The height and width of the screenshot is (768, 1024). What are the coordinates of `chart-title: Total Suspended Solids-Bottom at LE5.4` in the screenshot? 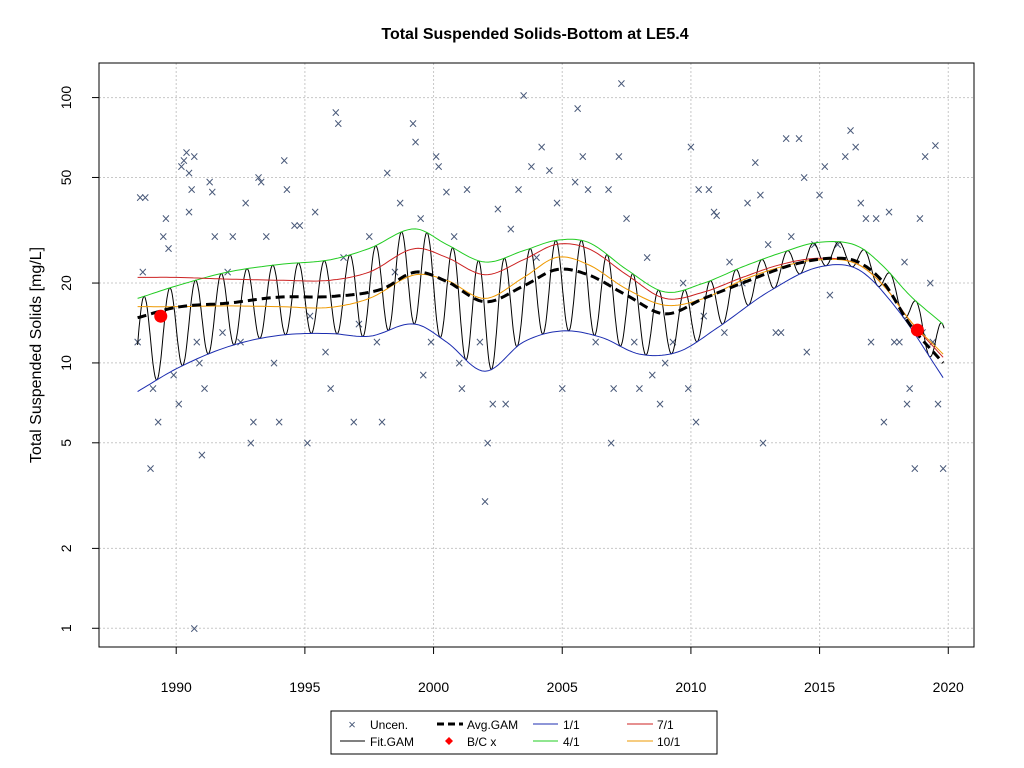 It's located at (534, 34).